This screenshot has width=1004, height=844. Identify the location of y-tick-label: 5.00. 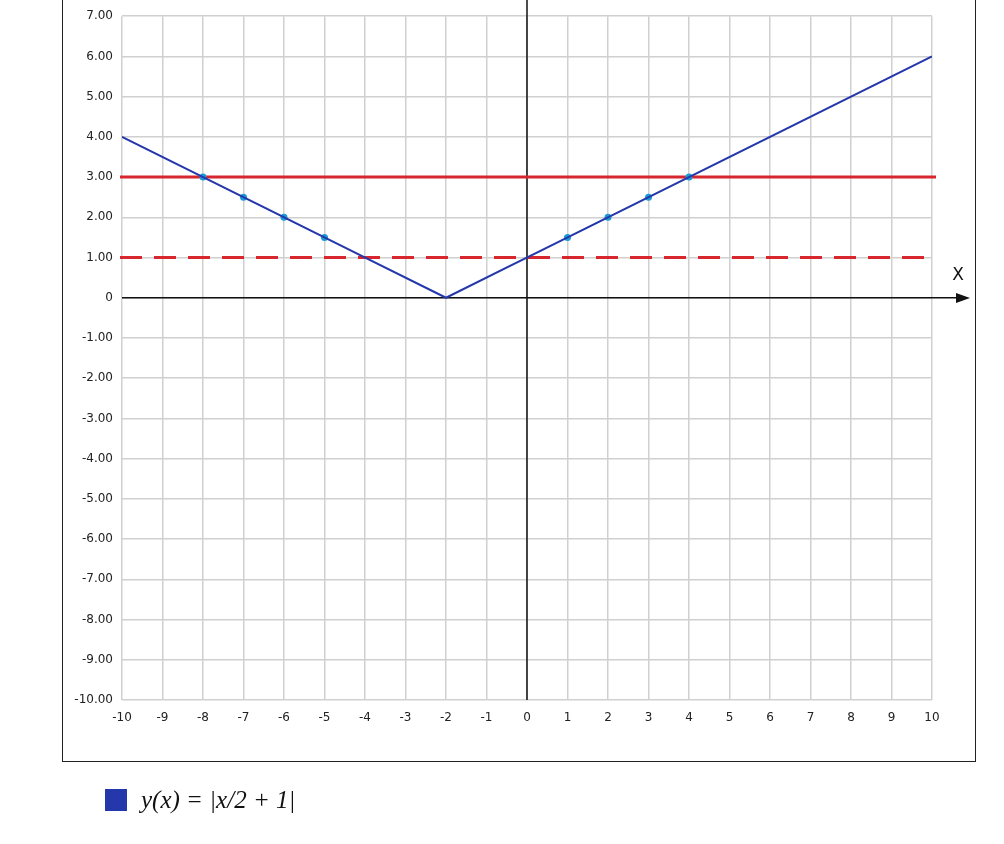
(99, 95).